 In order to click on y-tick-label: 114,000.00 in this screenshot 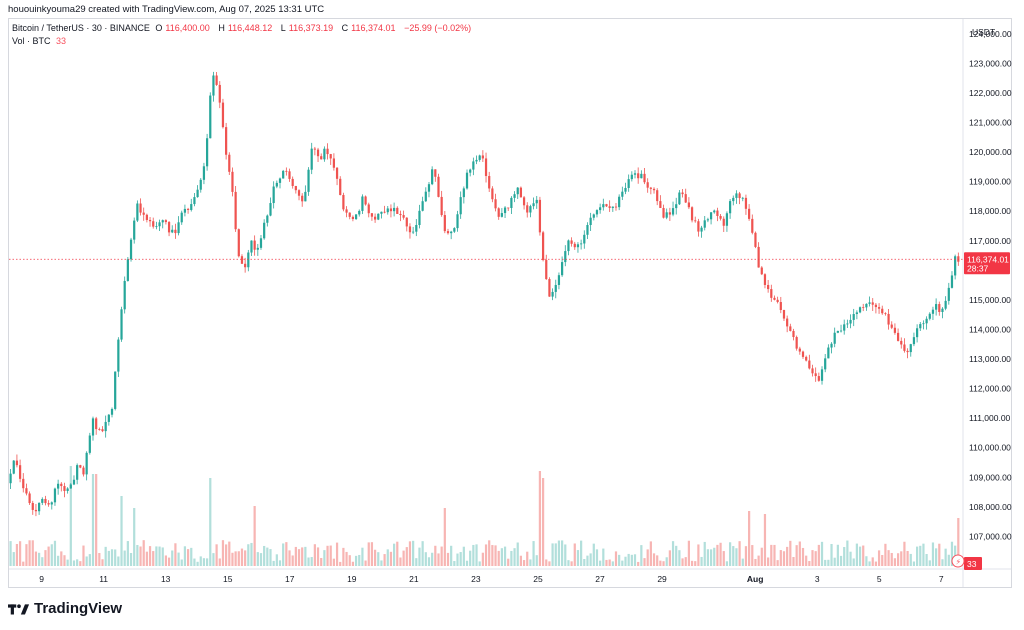, I will do `click(990, 329)`.